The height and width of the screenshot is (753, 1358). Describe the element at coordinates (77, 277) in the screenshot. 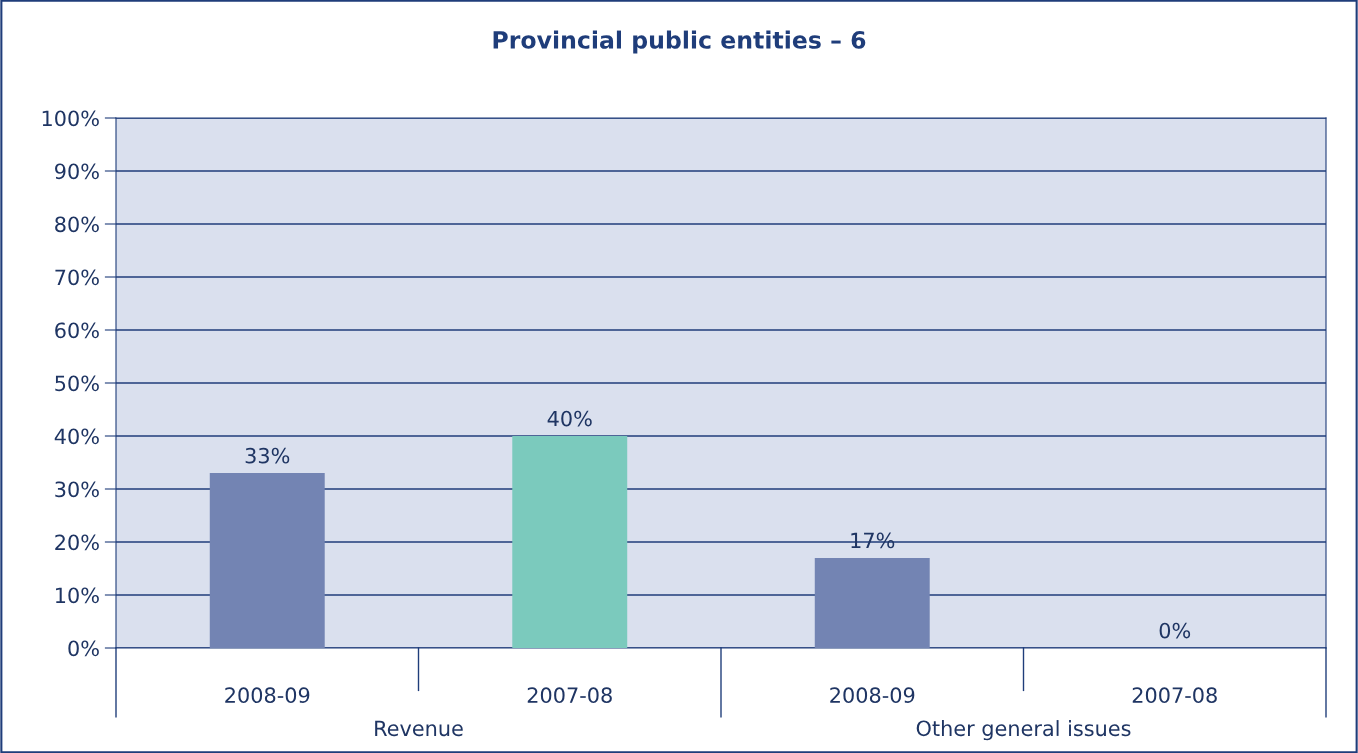

I see `y-tick-label: 70%` at that location.